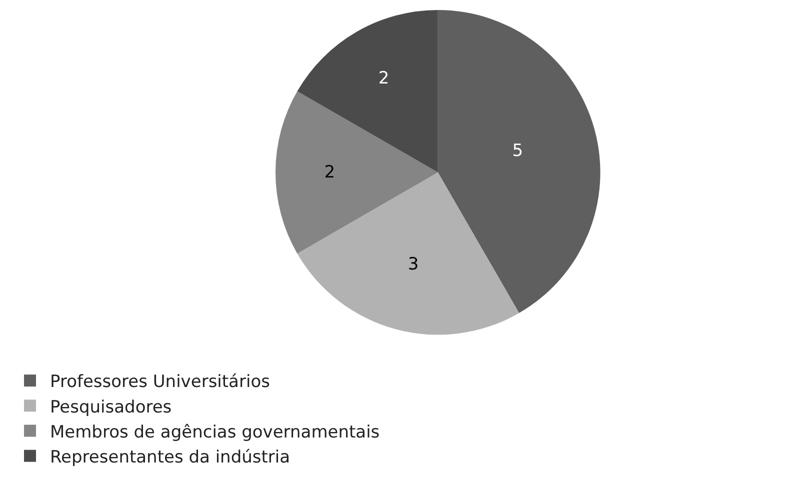 This screenshot has width=798, height=484. Describe the element at coordinates (518, 151) in the screenshot. I see `data-label: 5` at that location.